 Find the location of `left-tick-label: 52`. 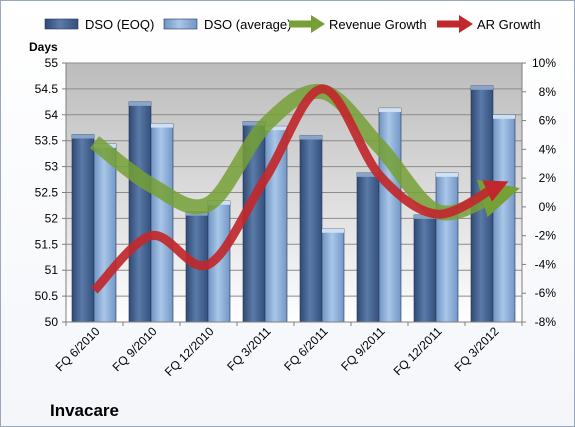

left-tick-label: 52 is located at coordinates (52, 218).